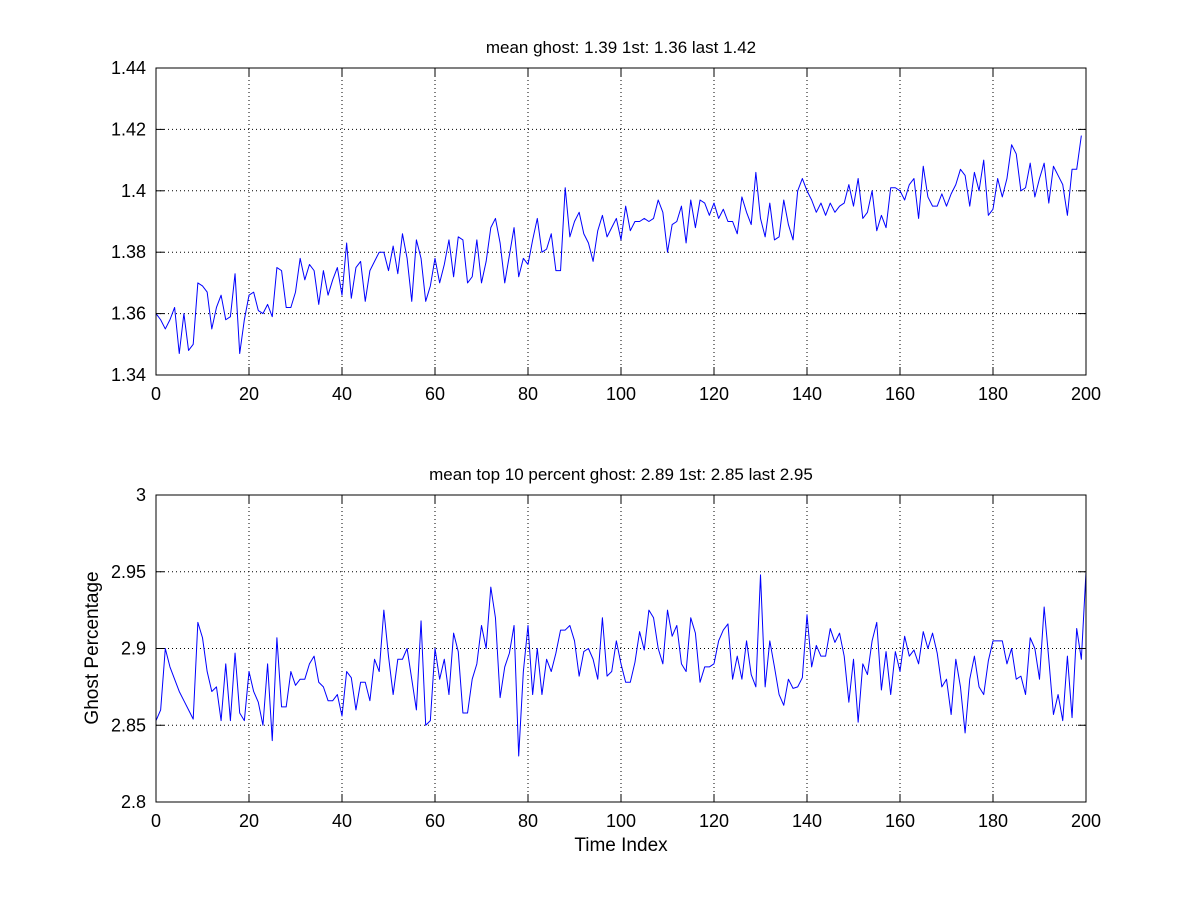 This screenshot has height=900, width=1200. What do you see at coordinates (621, 845) in the screenshot?
I see `bottom-x-axis-label: Time Index` at bounding box center [621, 845].